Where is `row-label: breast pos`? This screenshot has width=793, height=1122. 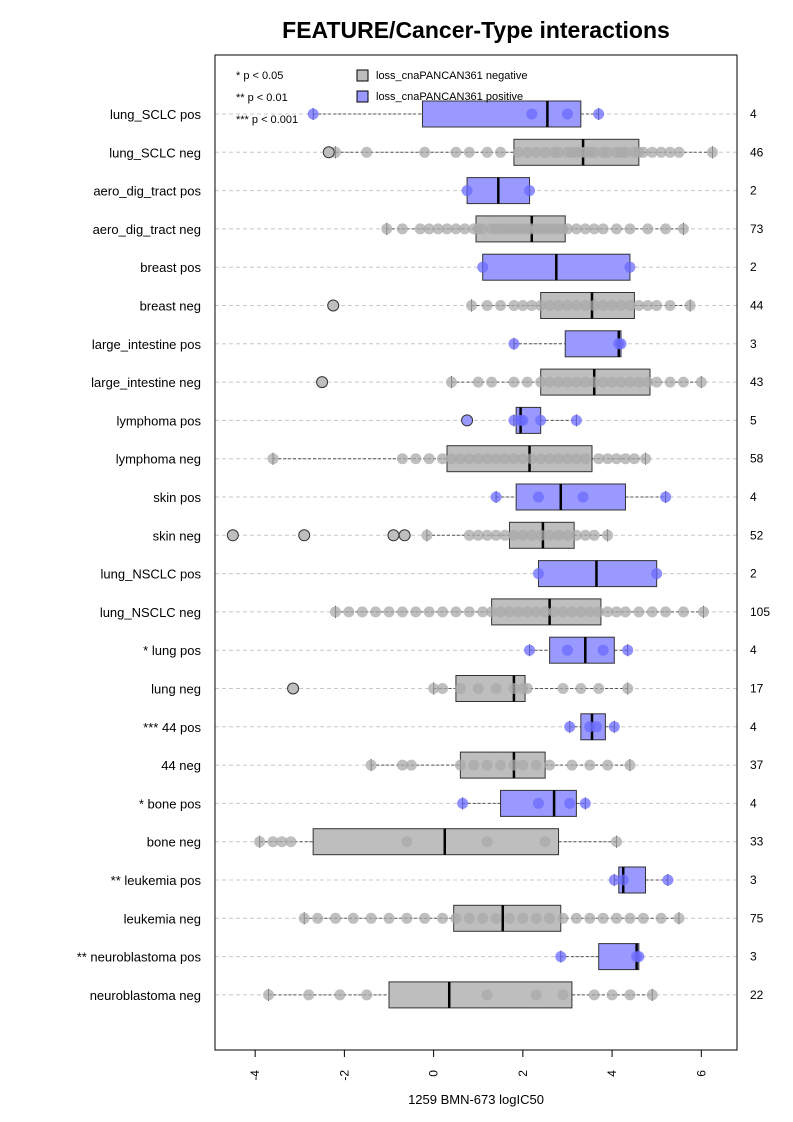
row-label: breast pos is located at coordinates (170, 267).